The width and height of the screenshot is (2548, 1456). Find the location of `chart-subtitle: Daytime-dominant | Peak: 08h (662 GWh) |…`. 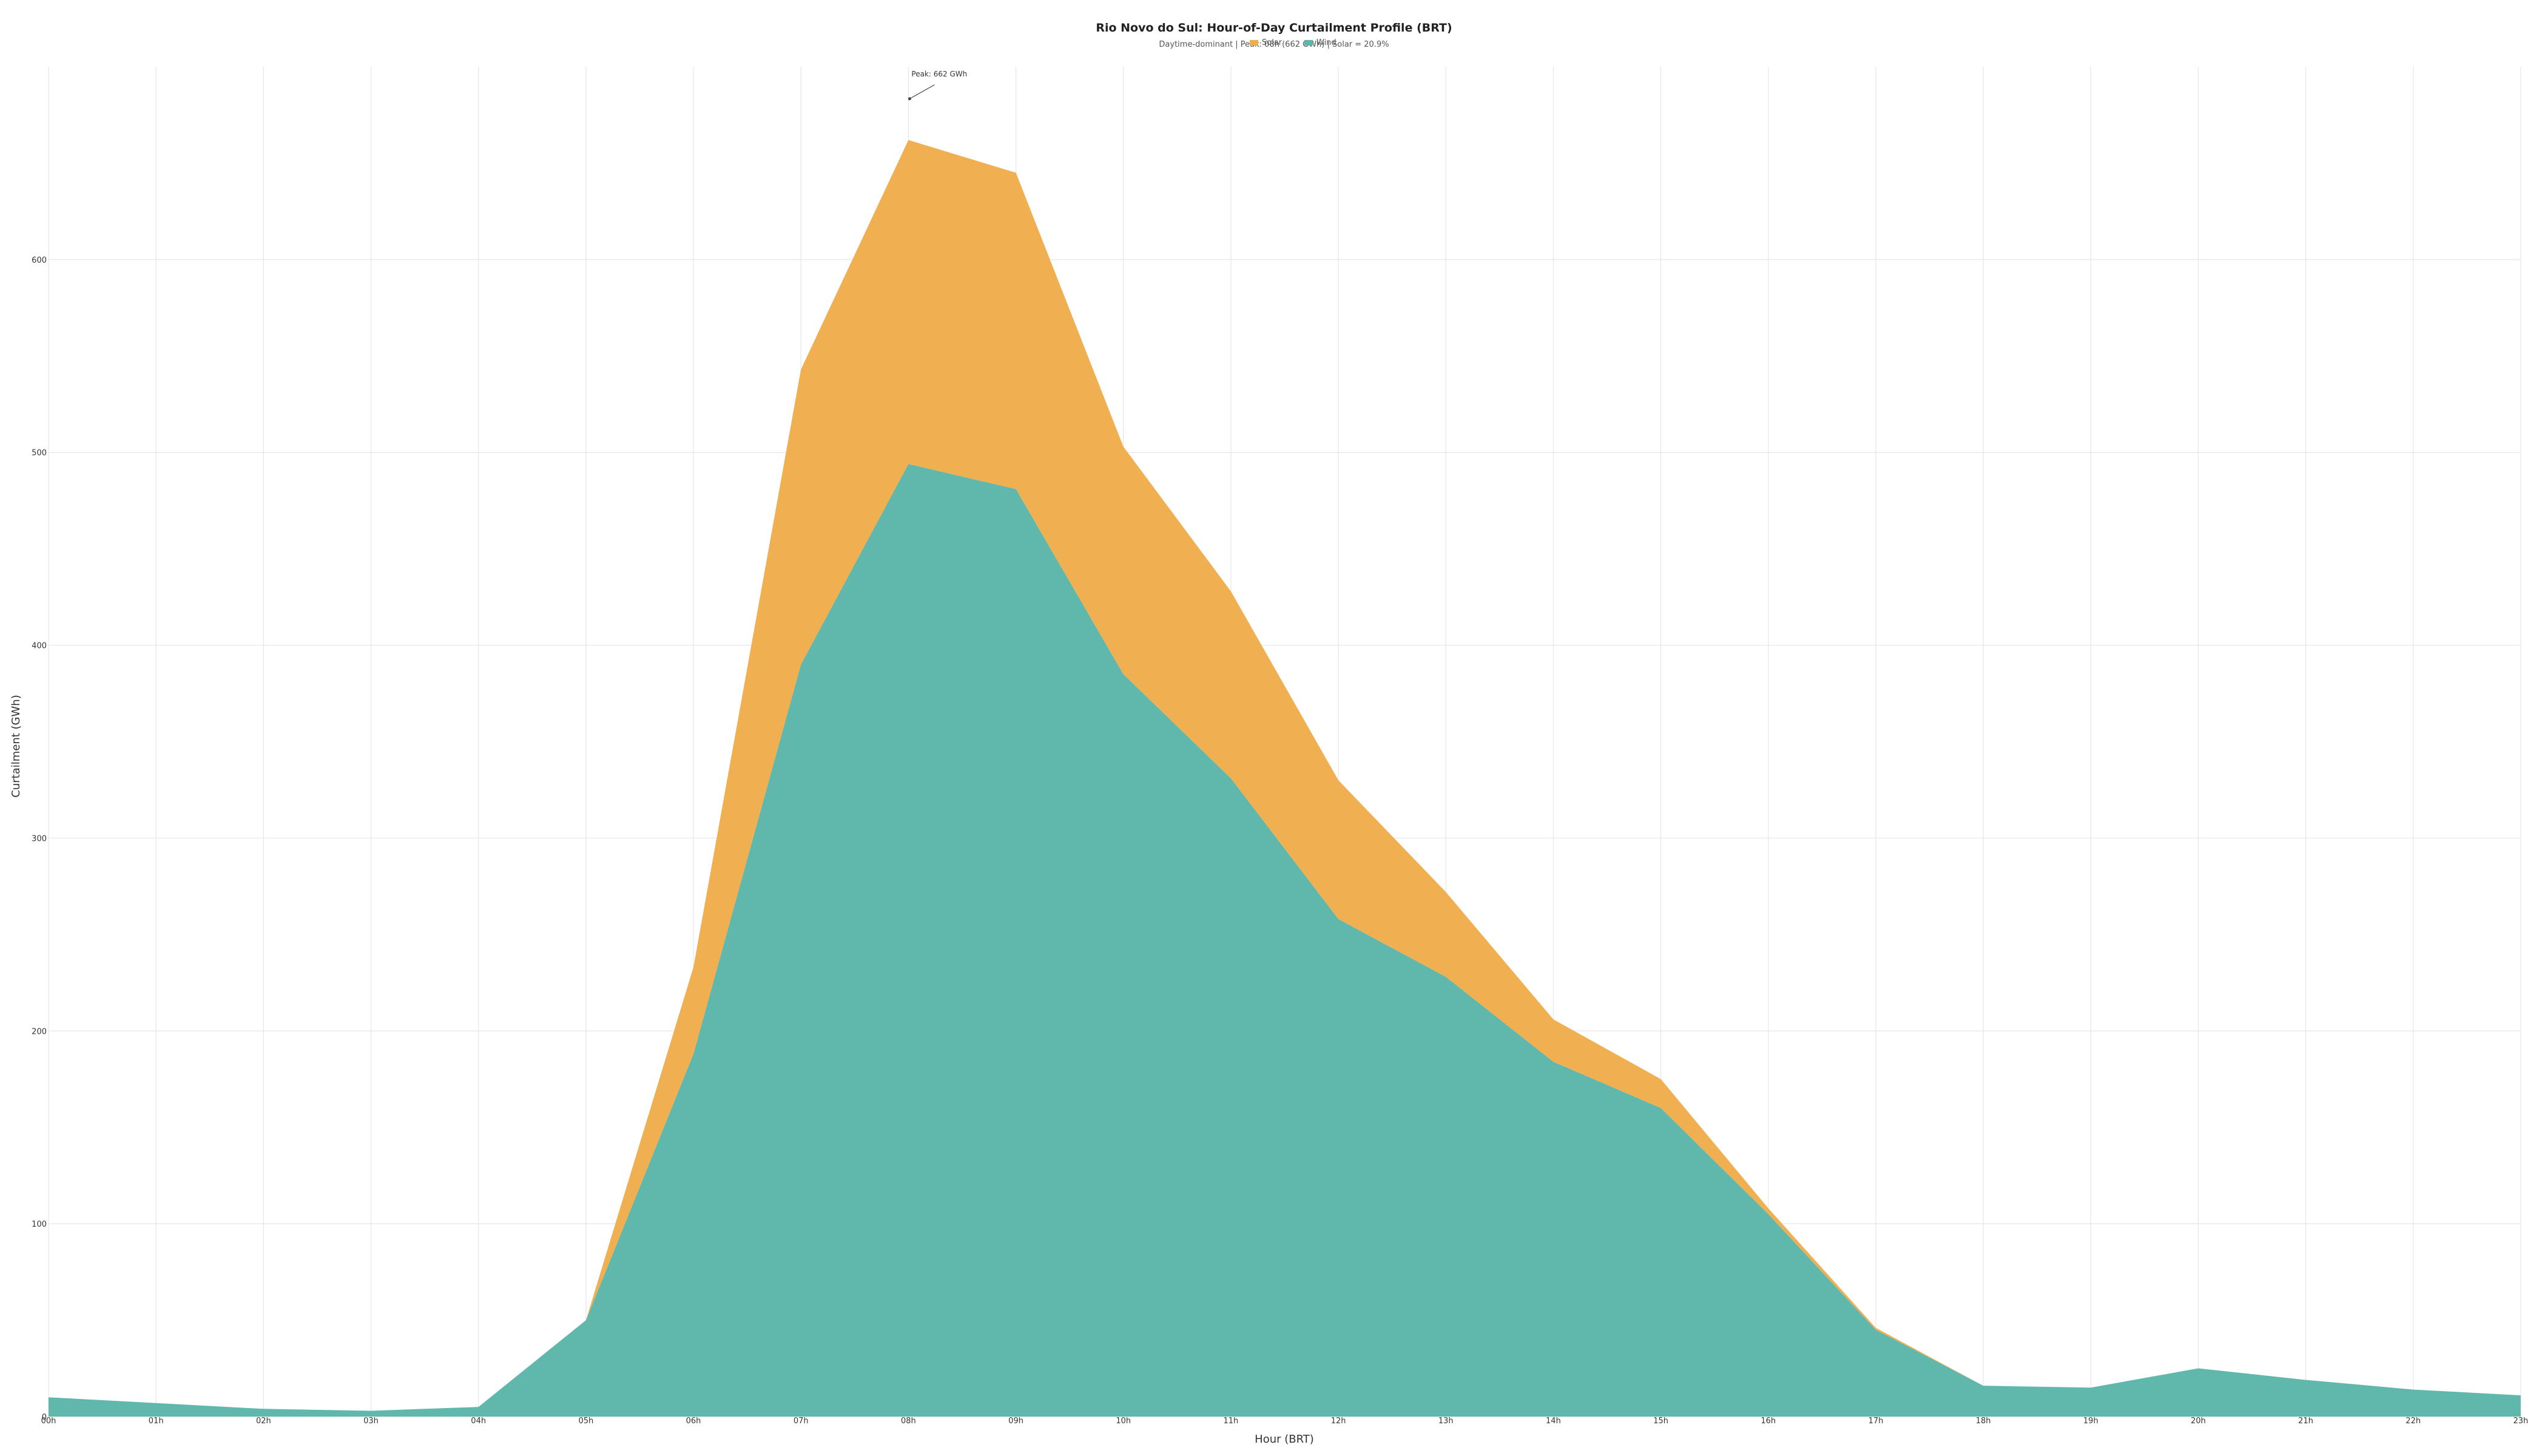

chart-subtitle: Daytime-dominant | Peak: 08h (662 GWh) |… is located at coordinates (1274, 44).